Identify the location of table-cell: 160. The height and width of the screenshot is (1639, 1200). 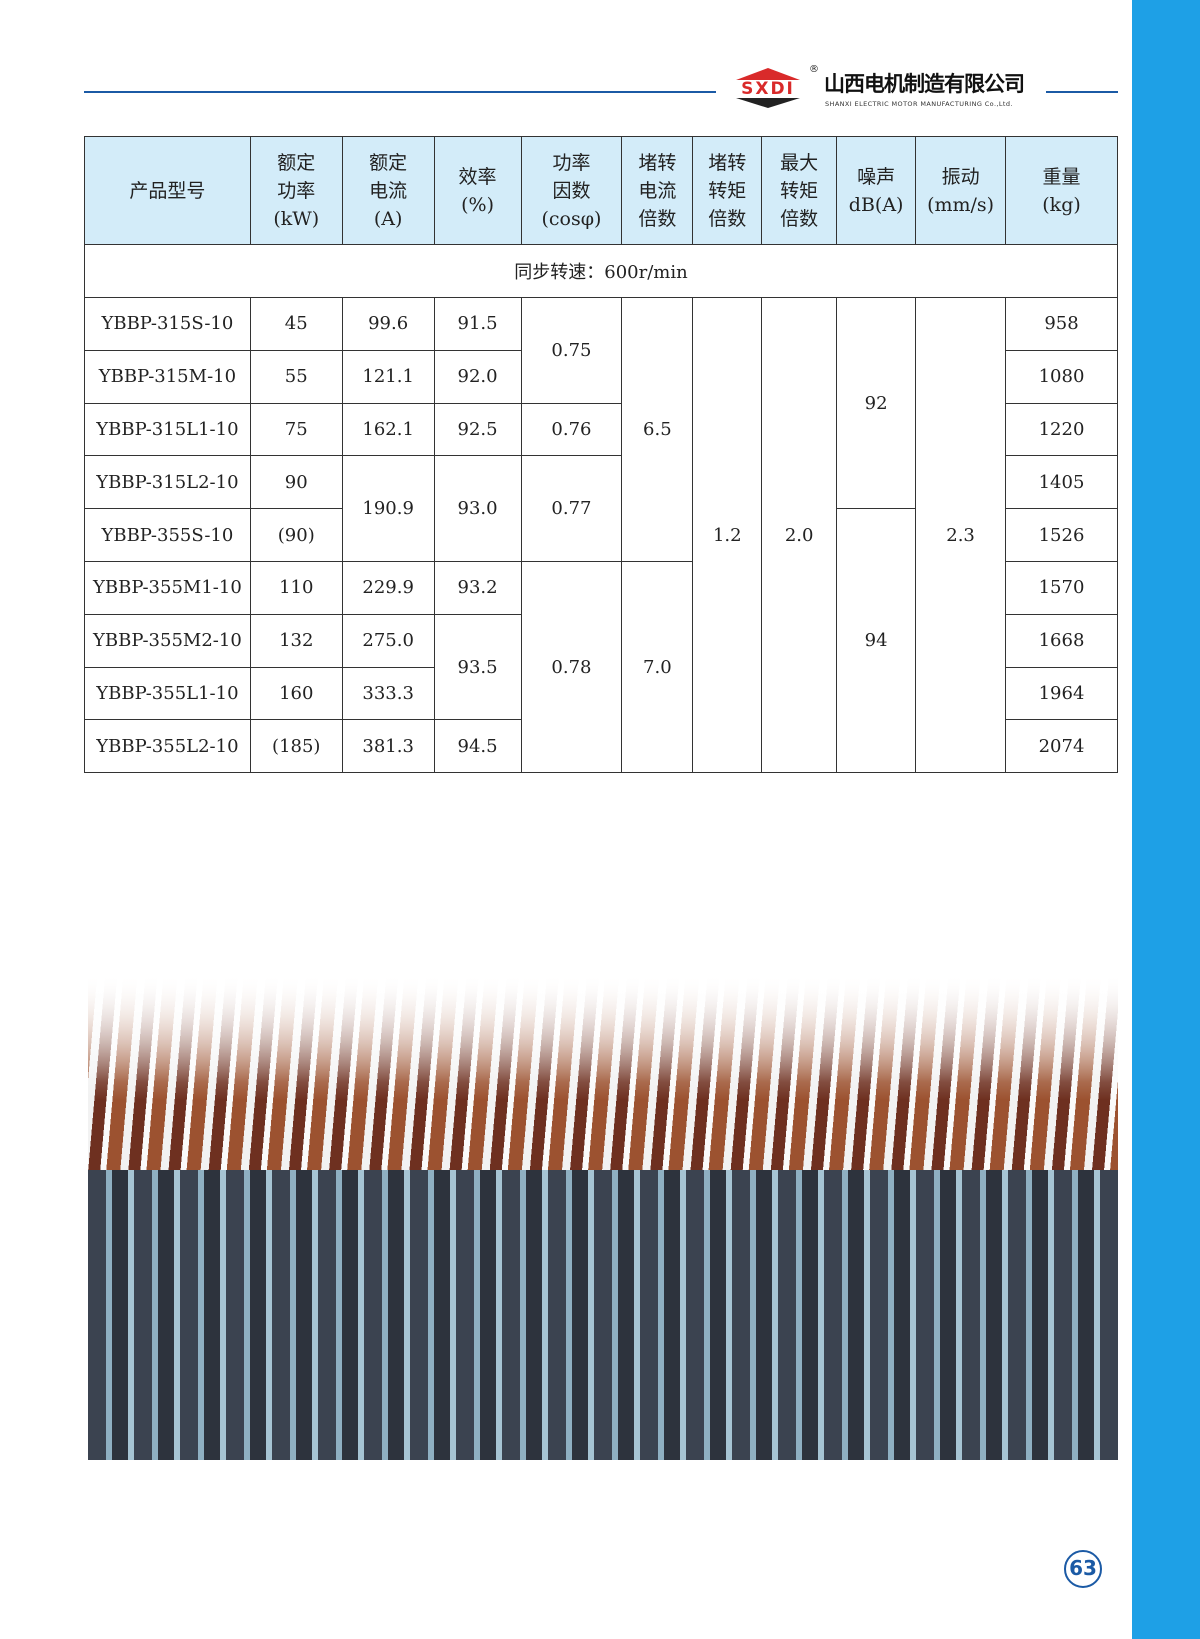
(296, 693).